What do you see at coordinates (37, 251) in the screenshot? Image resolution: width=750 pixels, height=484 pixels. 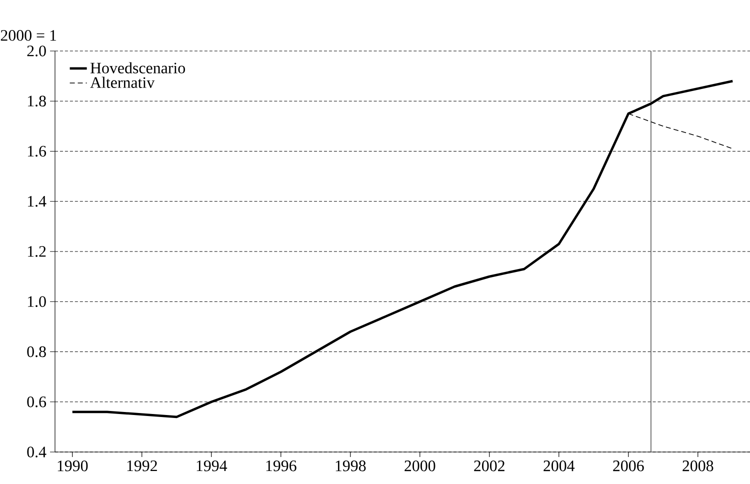 I see `y-tick-label: 1.2` at bounding box center [37, 251].